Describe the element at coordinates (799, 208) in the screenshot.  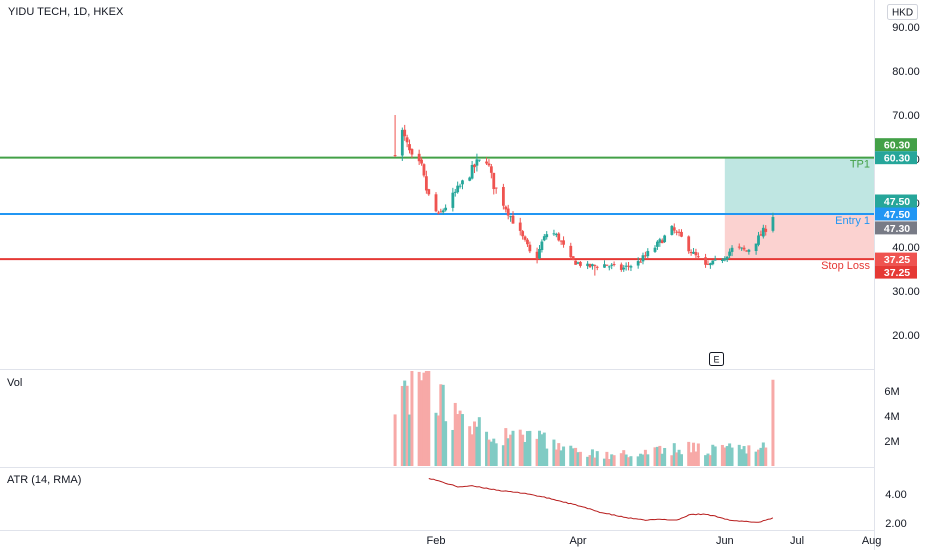
I see `position-zones` at that location.